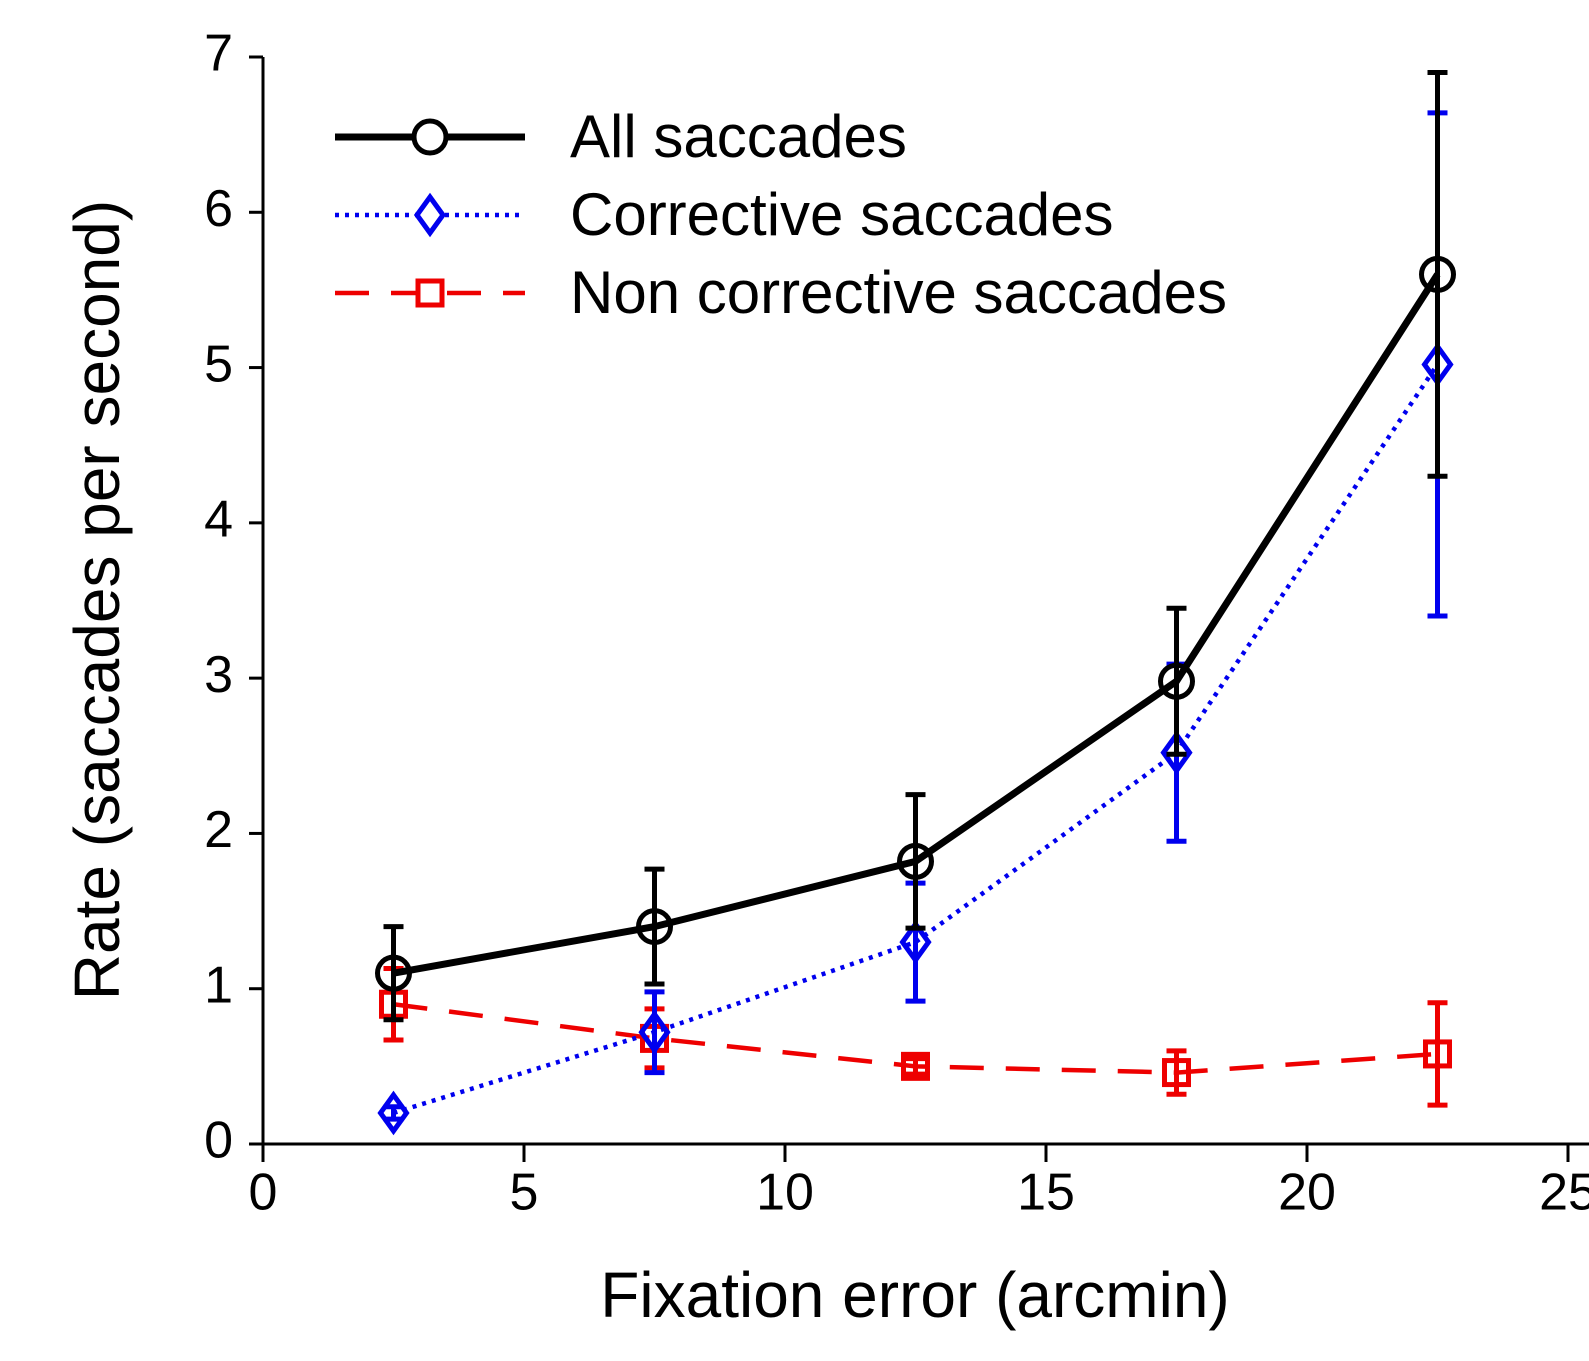 The image size is (1589, 1361). Describe the element at coordinates (898, 292) in the screenshot. I see `legend-text: Non corrective saccades` at that location.